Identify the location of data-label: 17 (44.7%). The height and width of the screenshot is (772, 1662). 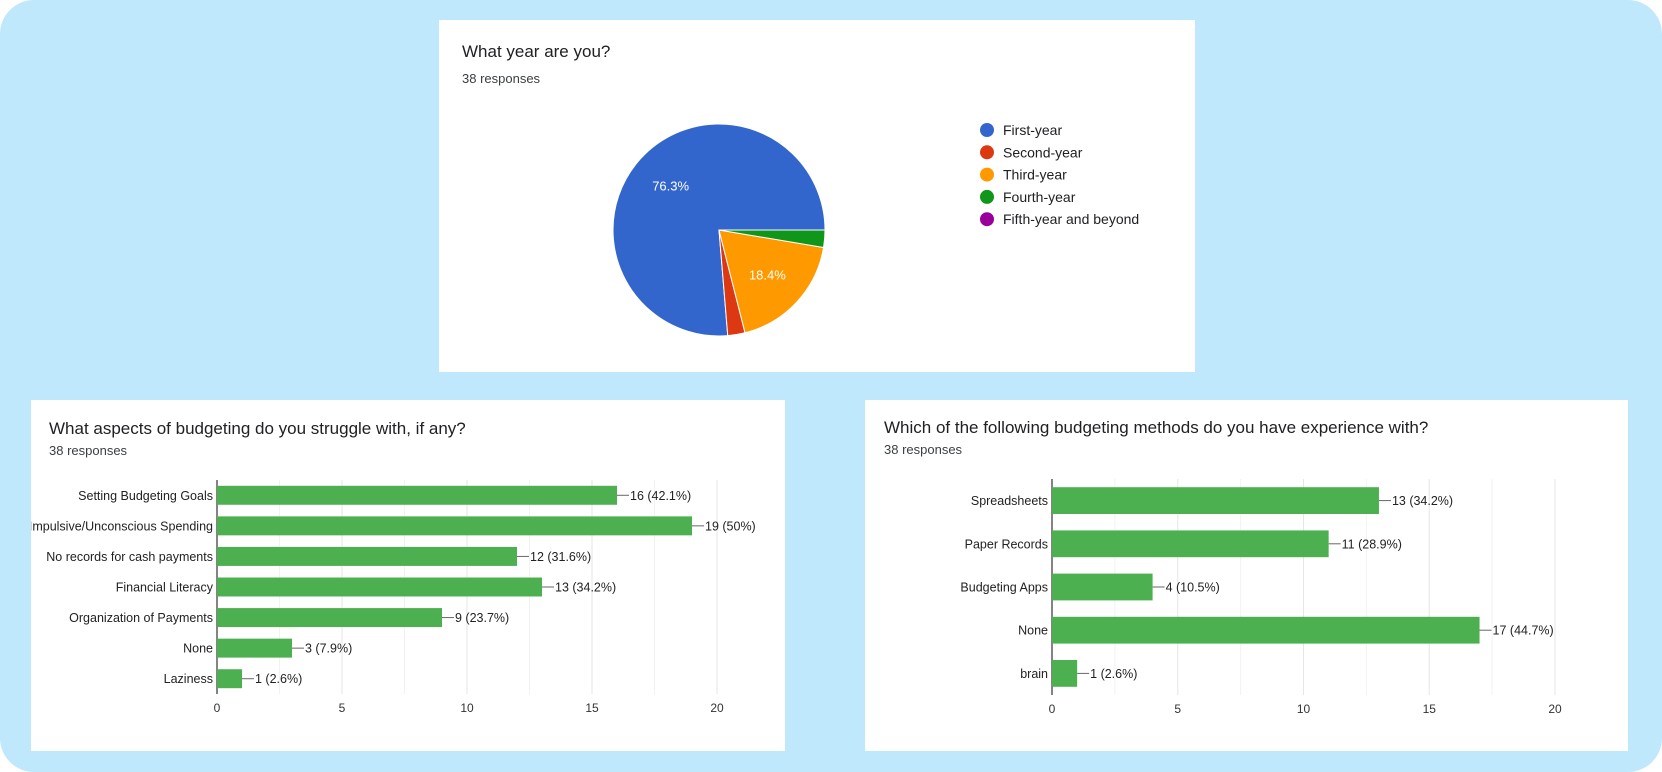
(1523, 631).